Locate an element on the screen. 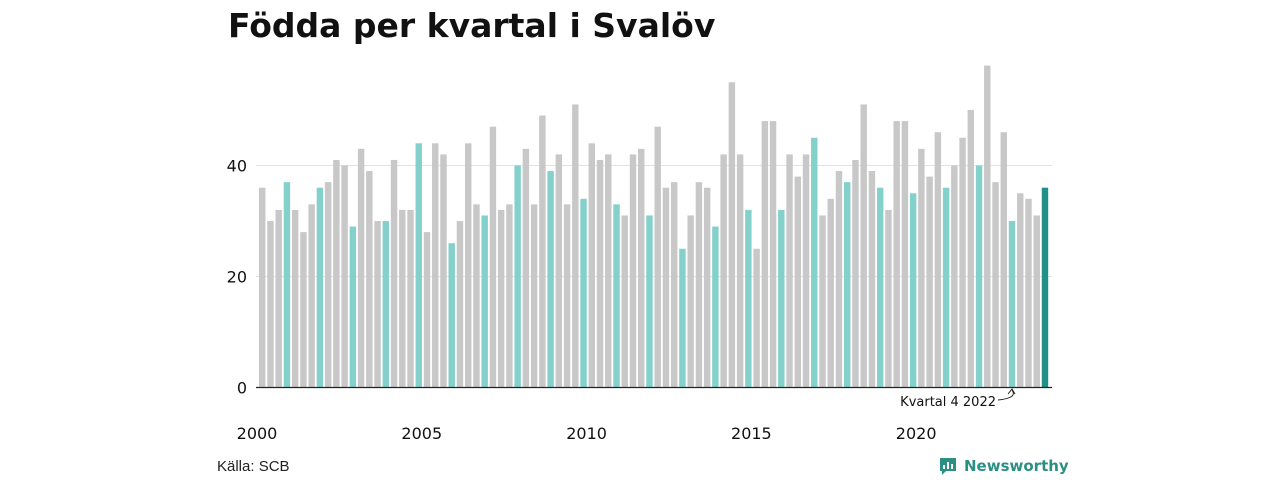 This screenshot has width=1280, height=480. y-tick-label: 40 is located at coordinates (237, 166).